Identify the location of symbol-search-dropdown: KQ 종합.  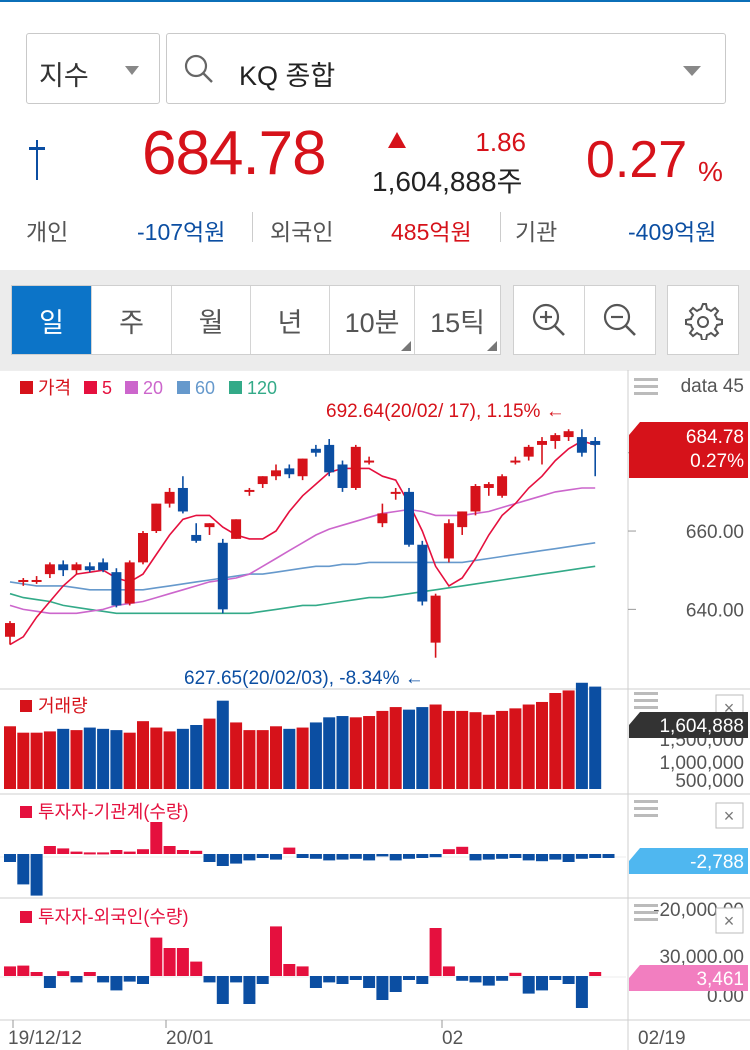
(446, 68).